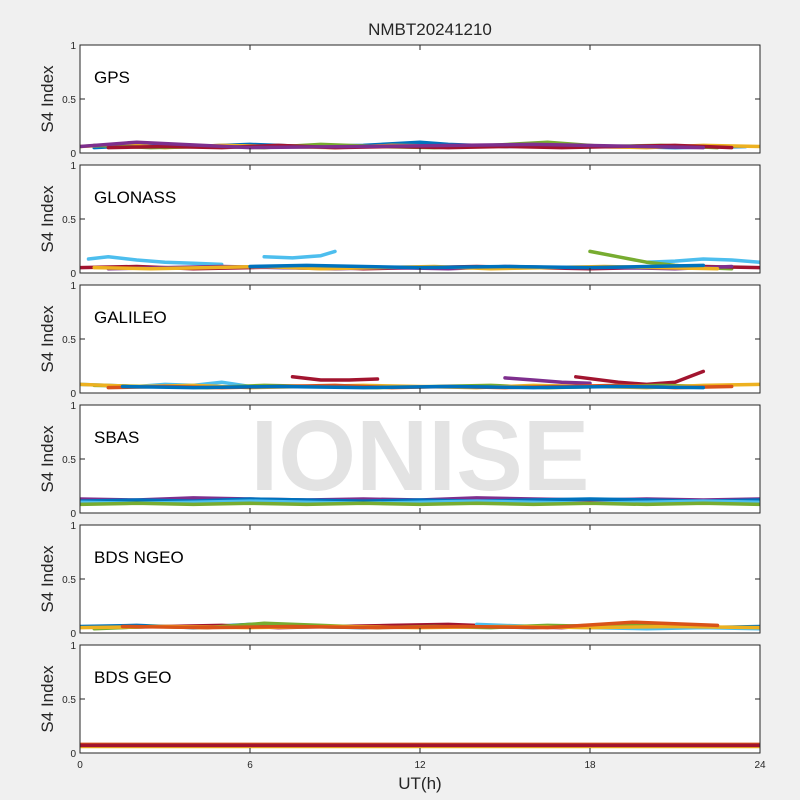 The width and height of the screenshot is (800, 800). What do you see at coordinates (419, 783) in the screenshot?
I see `x-axis-label: UT(h)` at bounding box center [419, 783].